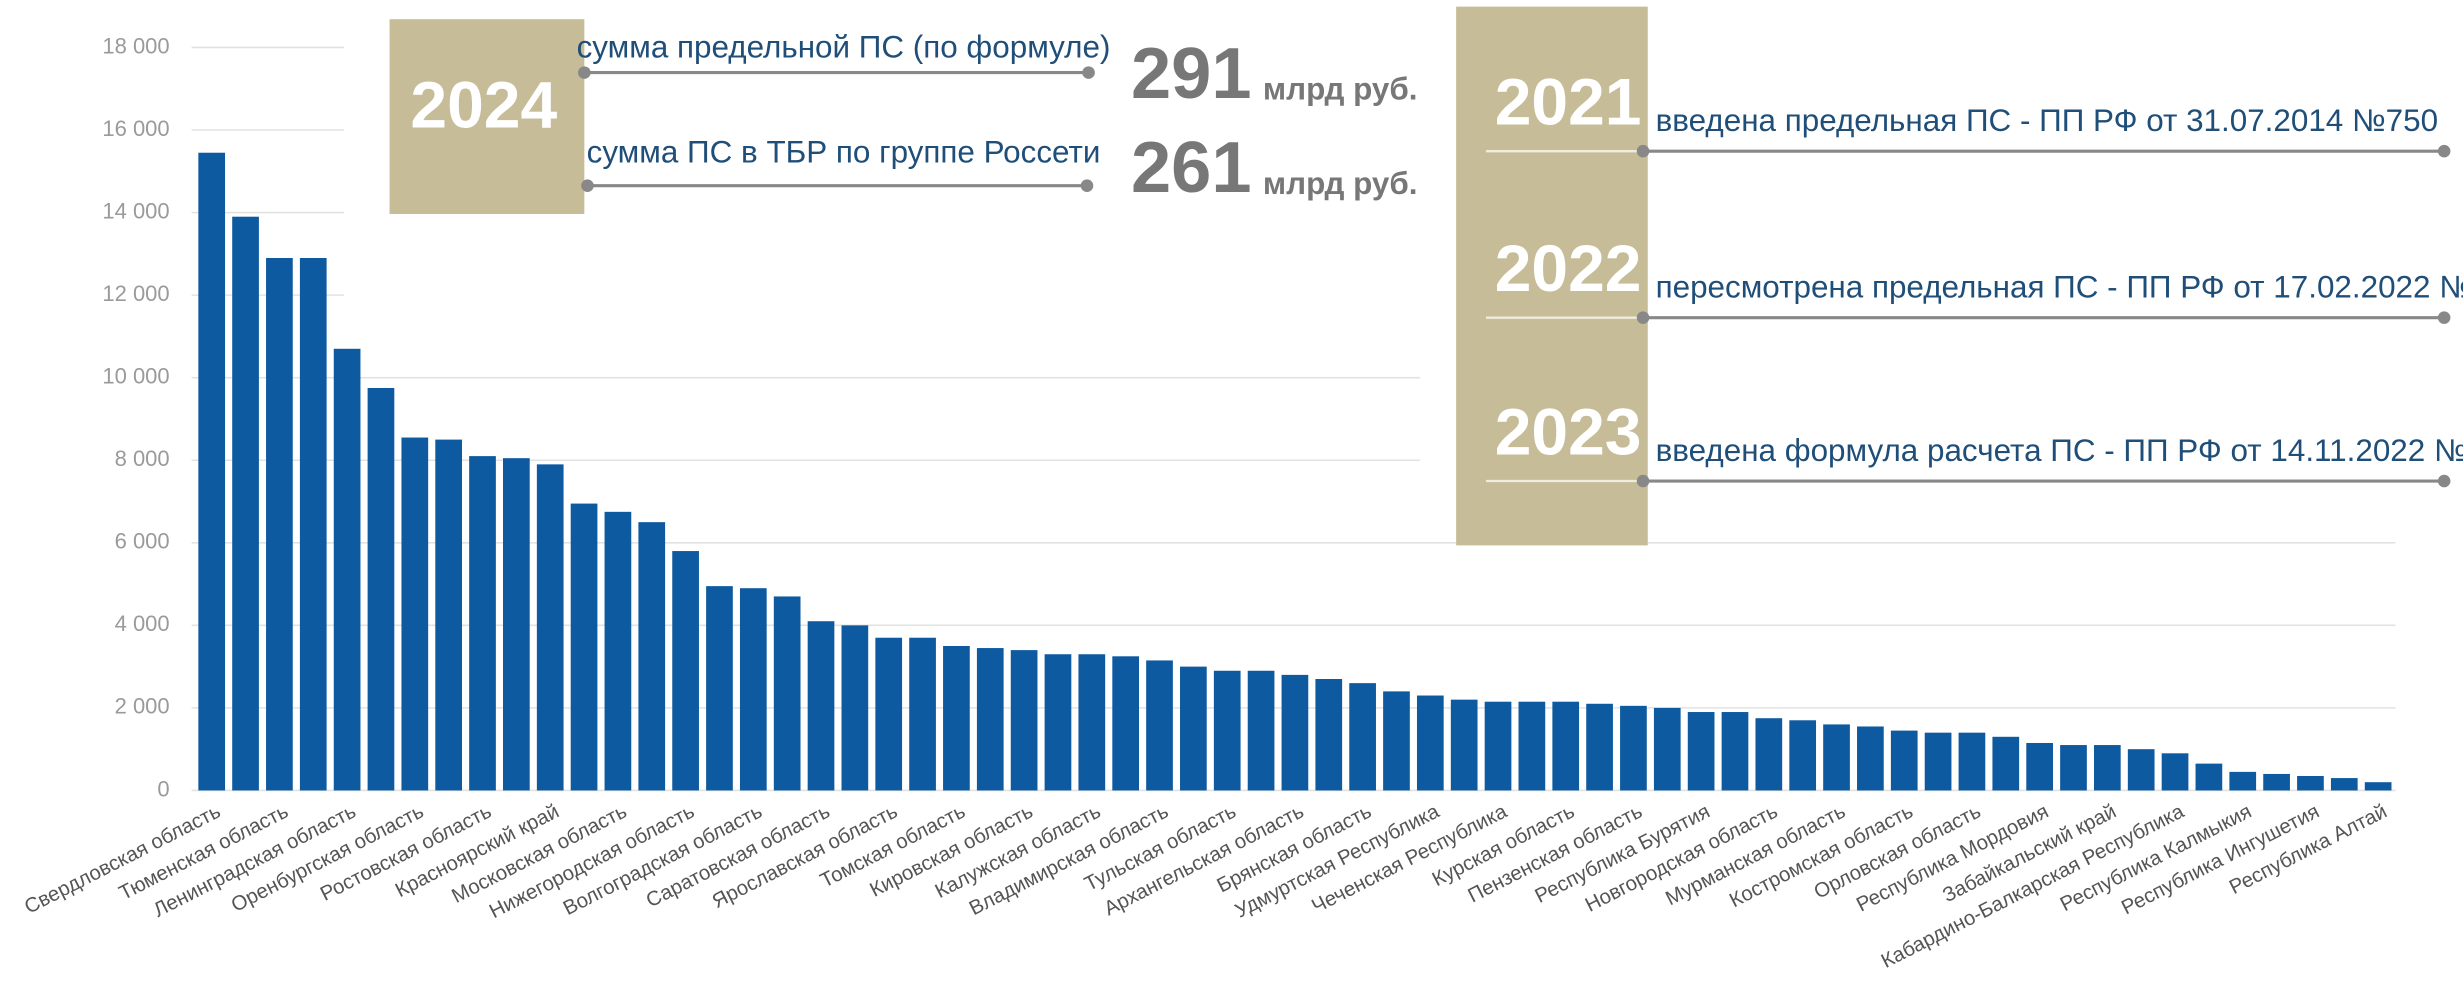  Describe the element at coordinates (1191, 168) in the screenshot. I see `summary-value: 261` at that location.